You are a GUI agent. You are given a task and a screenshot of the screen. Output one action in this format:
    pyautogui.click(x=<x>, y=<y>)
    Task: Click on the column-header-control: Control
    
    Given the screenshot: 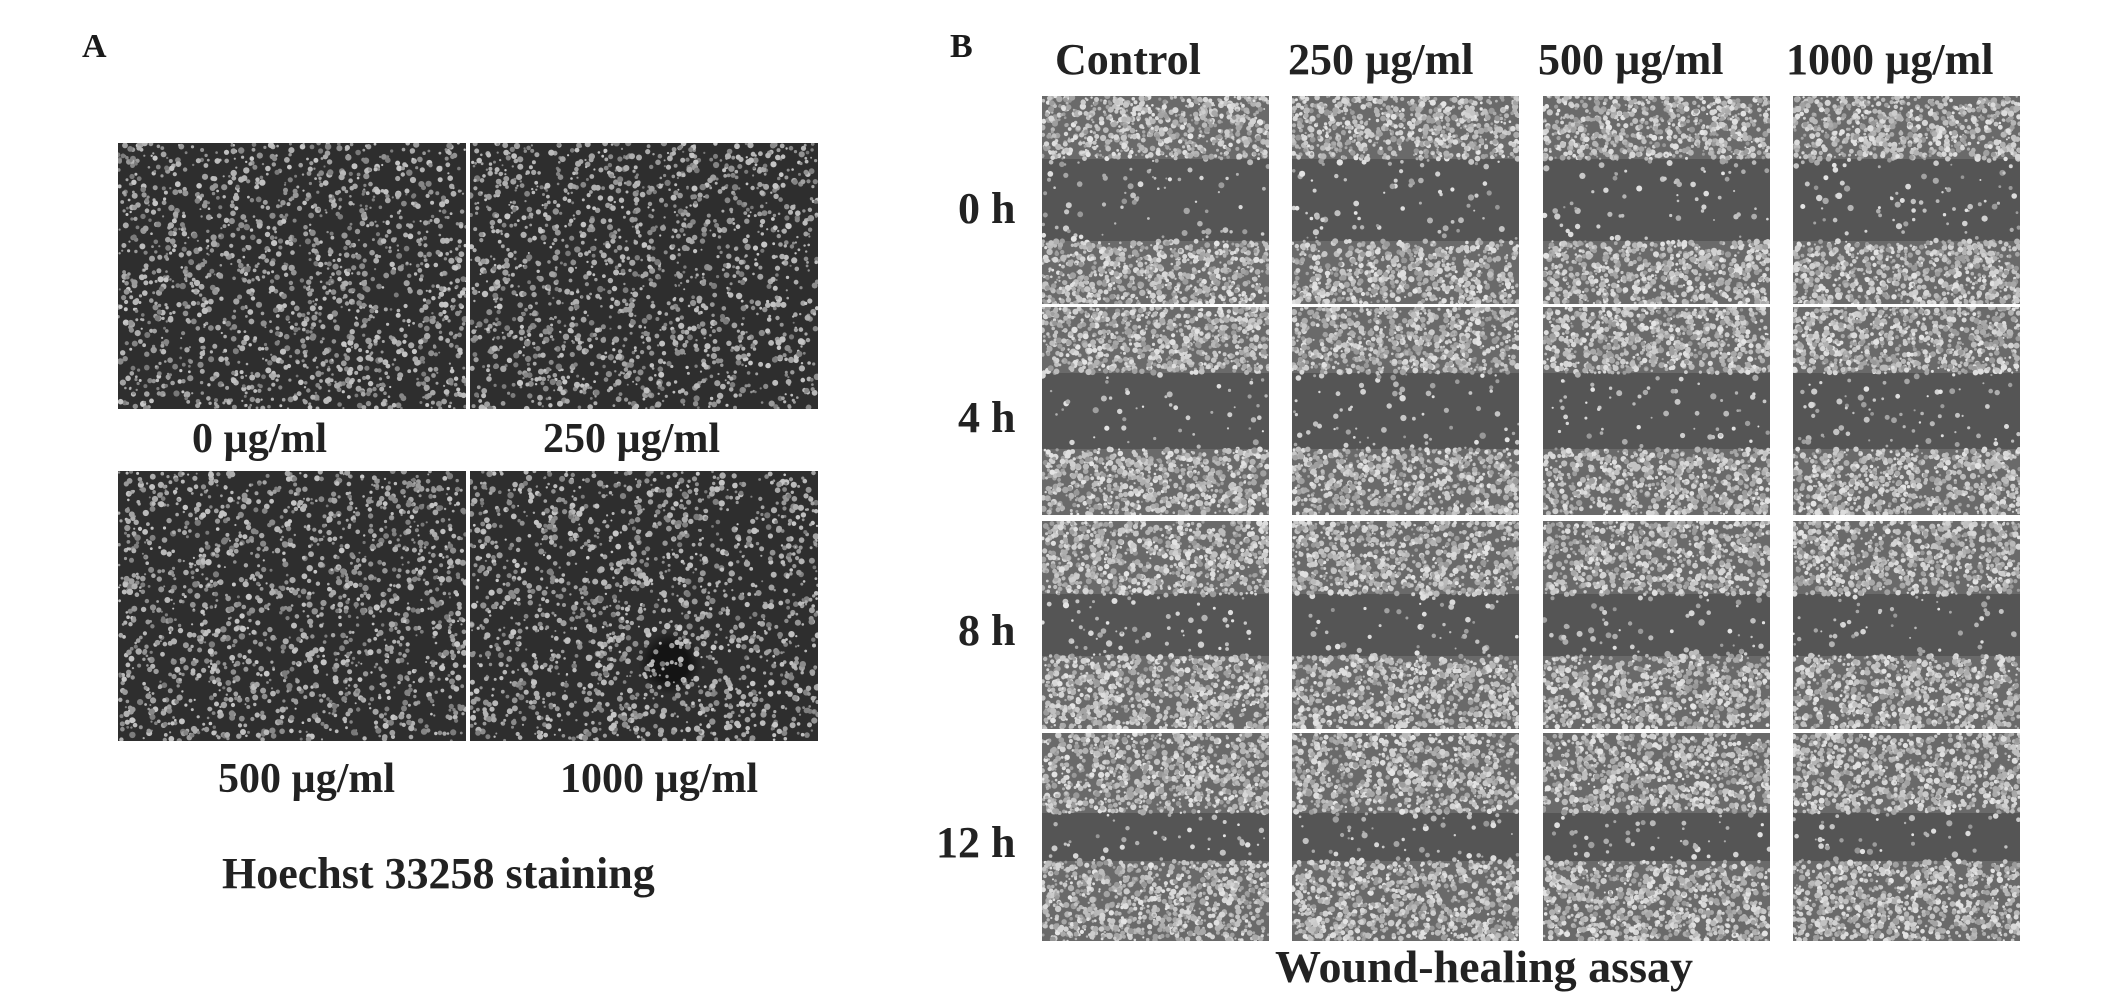 What is the action you would take?
    pyautogui.click(x=1128, y=59)
    